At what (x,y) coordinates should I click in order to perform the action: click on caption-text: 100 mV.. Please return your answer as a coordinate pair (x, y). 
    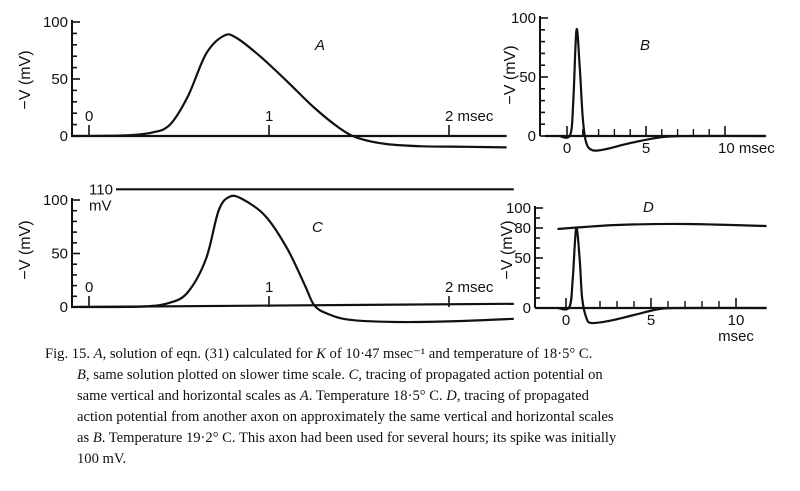
    Looking at the image, I should click on (102, 459).